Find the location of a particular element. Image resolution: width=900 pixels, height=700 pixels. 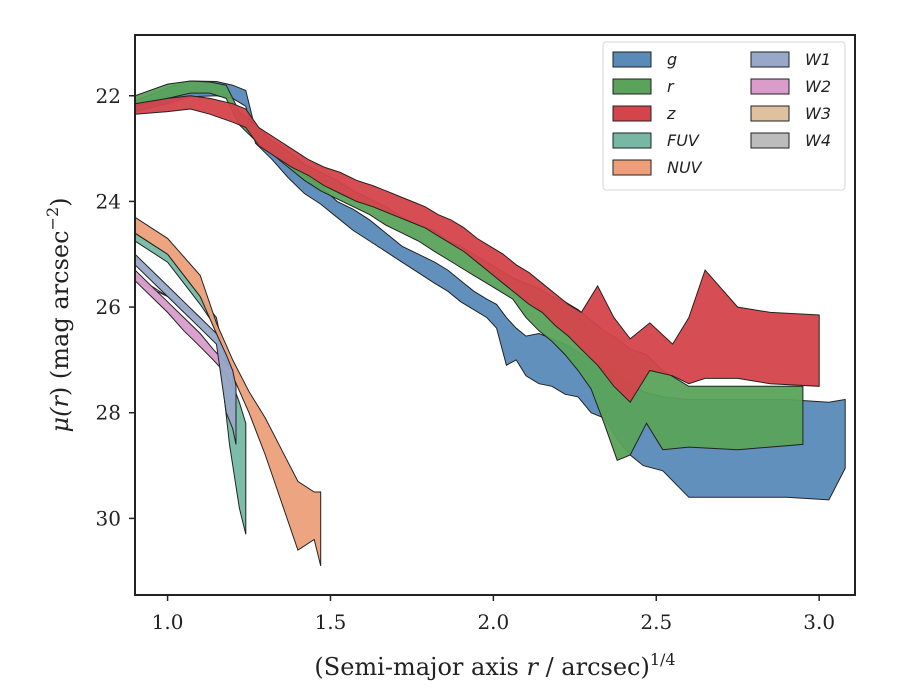

y-tick-label: 22 is located at coordinates (108, 96).